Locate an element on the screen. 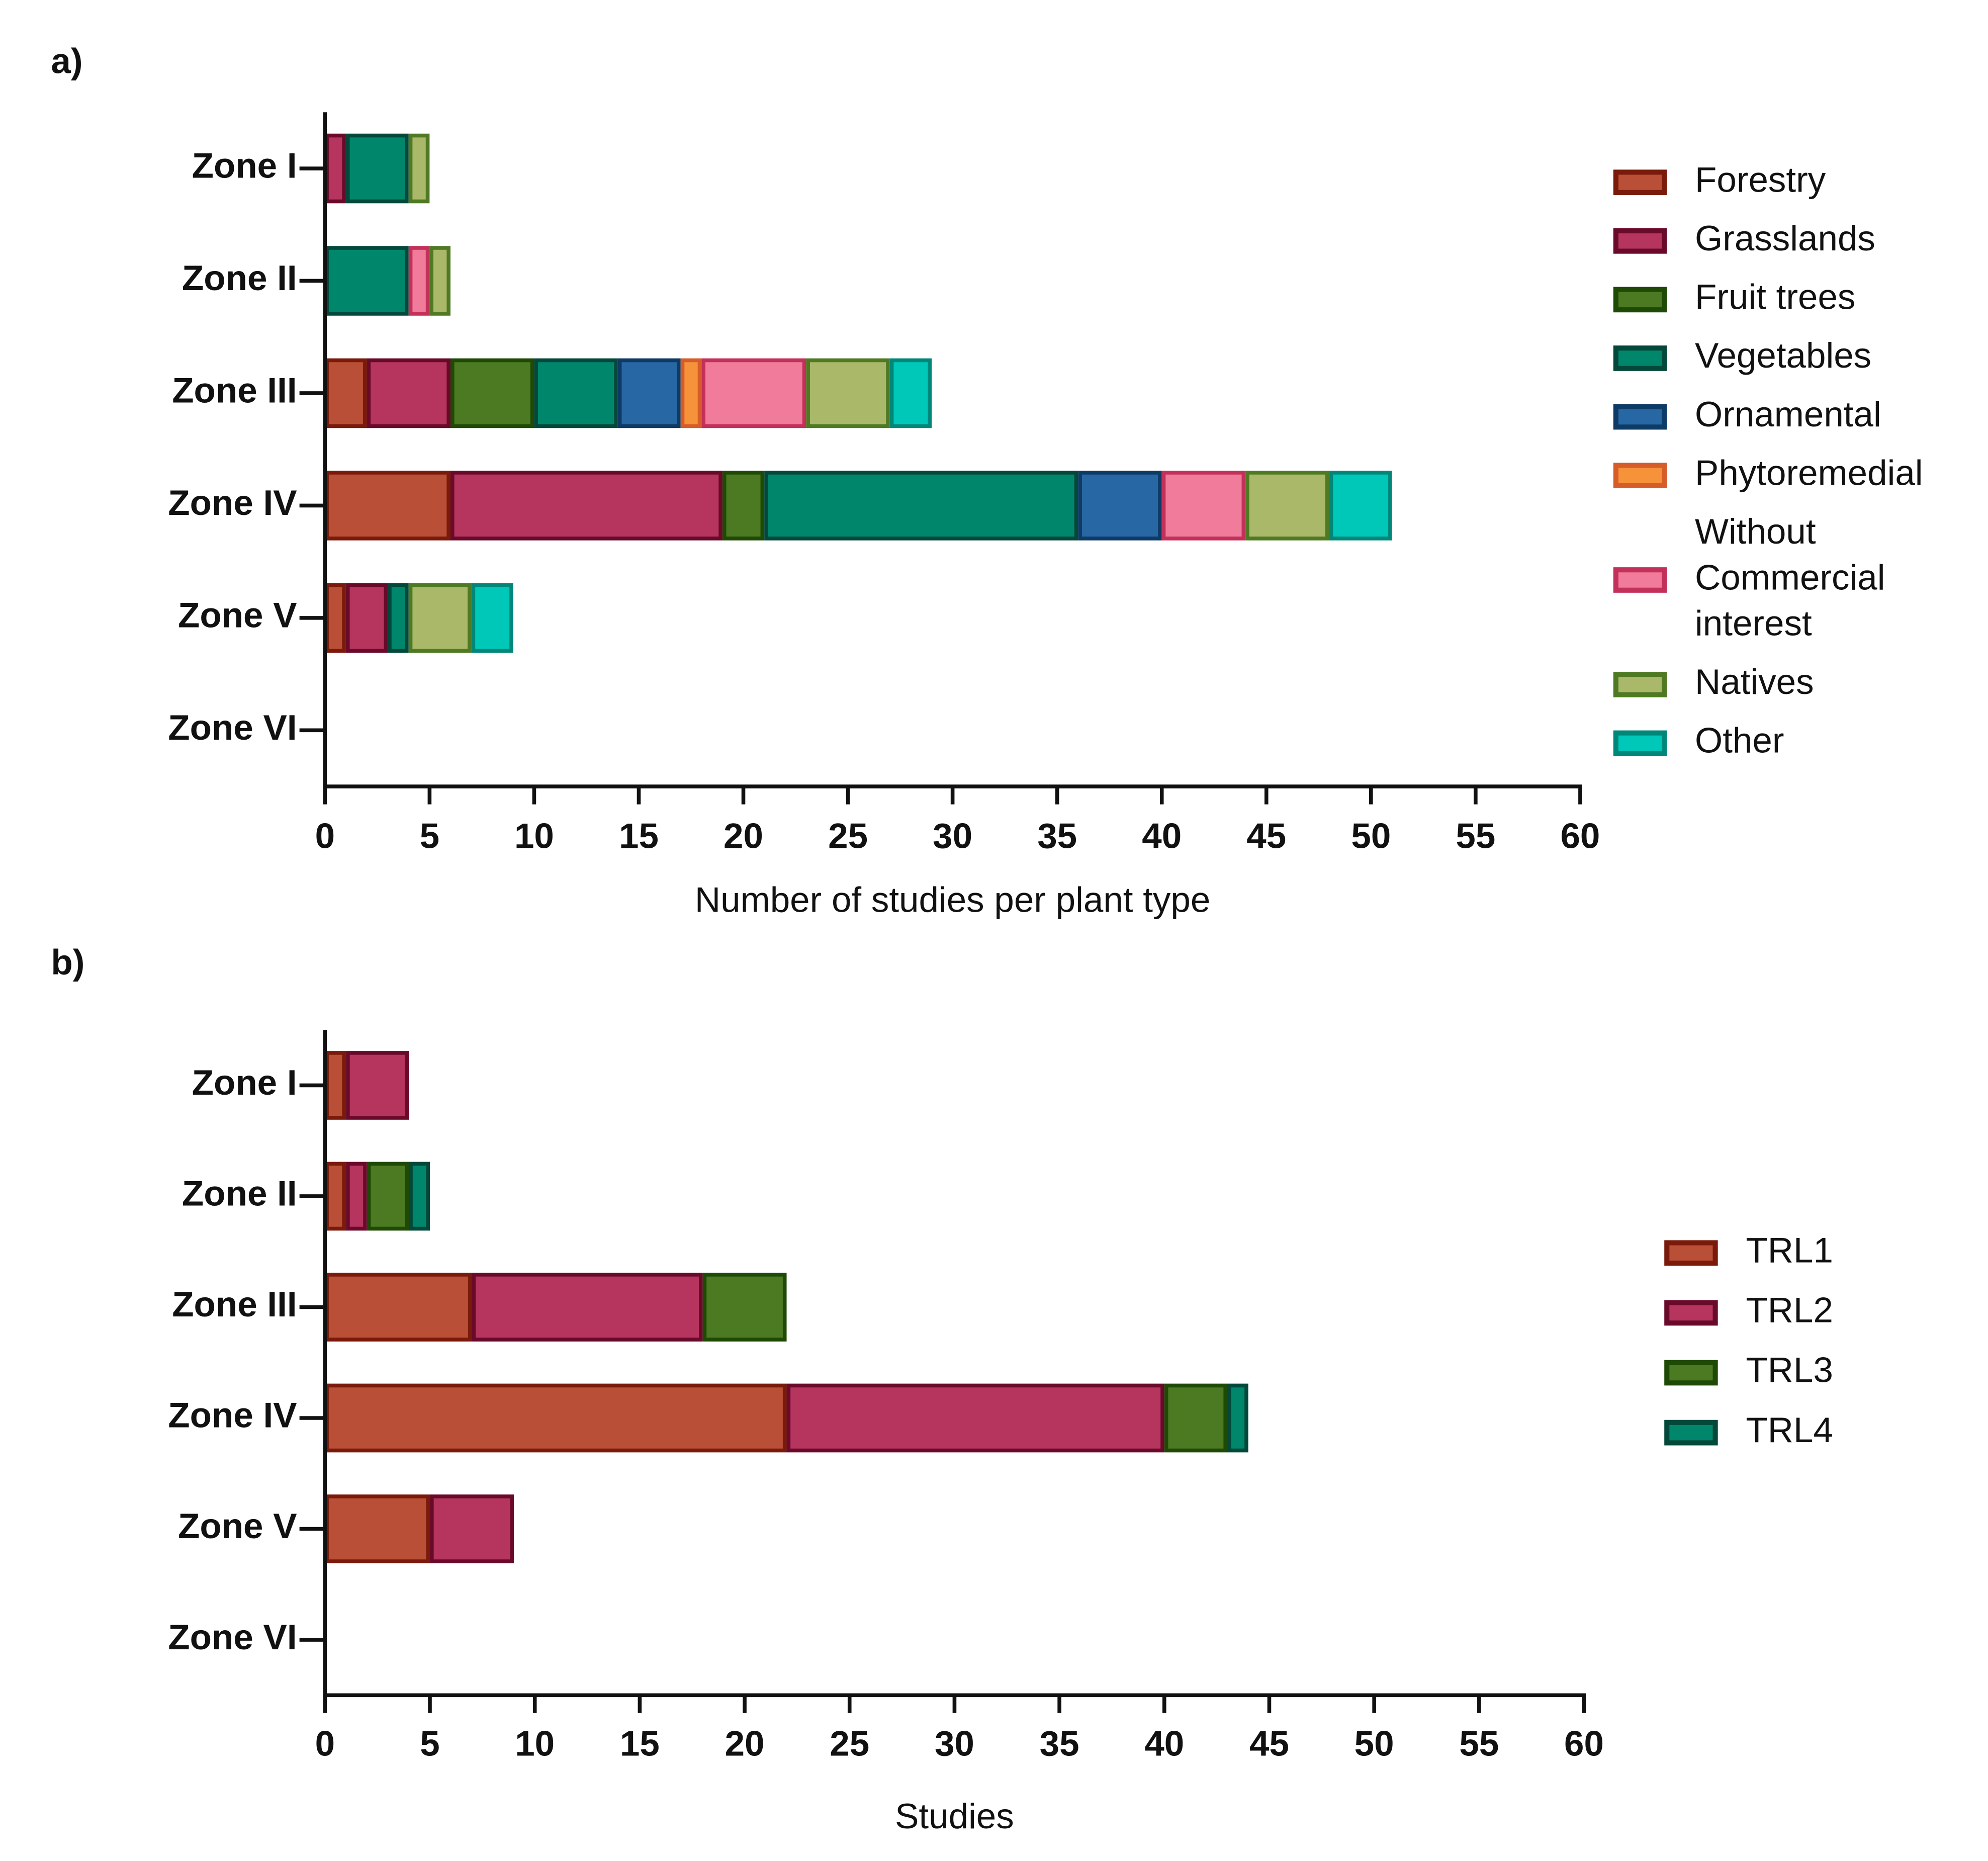 Image resolution: width=1988 pixels, height=1861 pixels. panel-label: b) is located at coordinates (67, 963).